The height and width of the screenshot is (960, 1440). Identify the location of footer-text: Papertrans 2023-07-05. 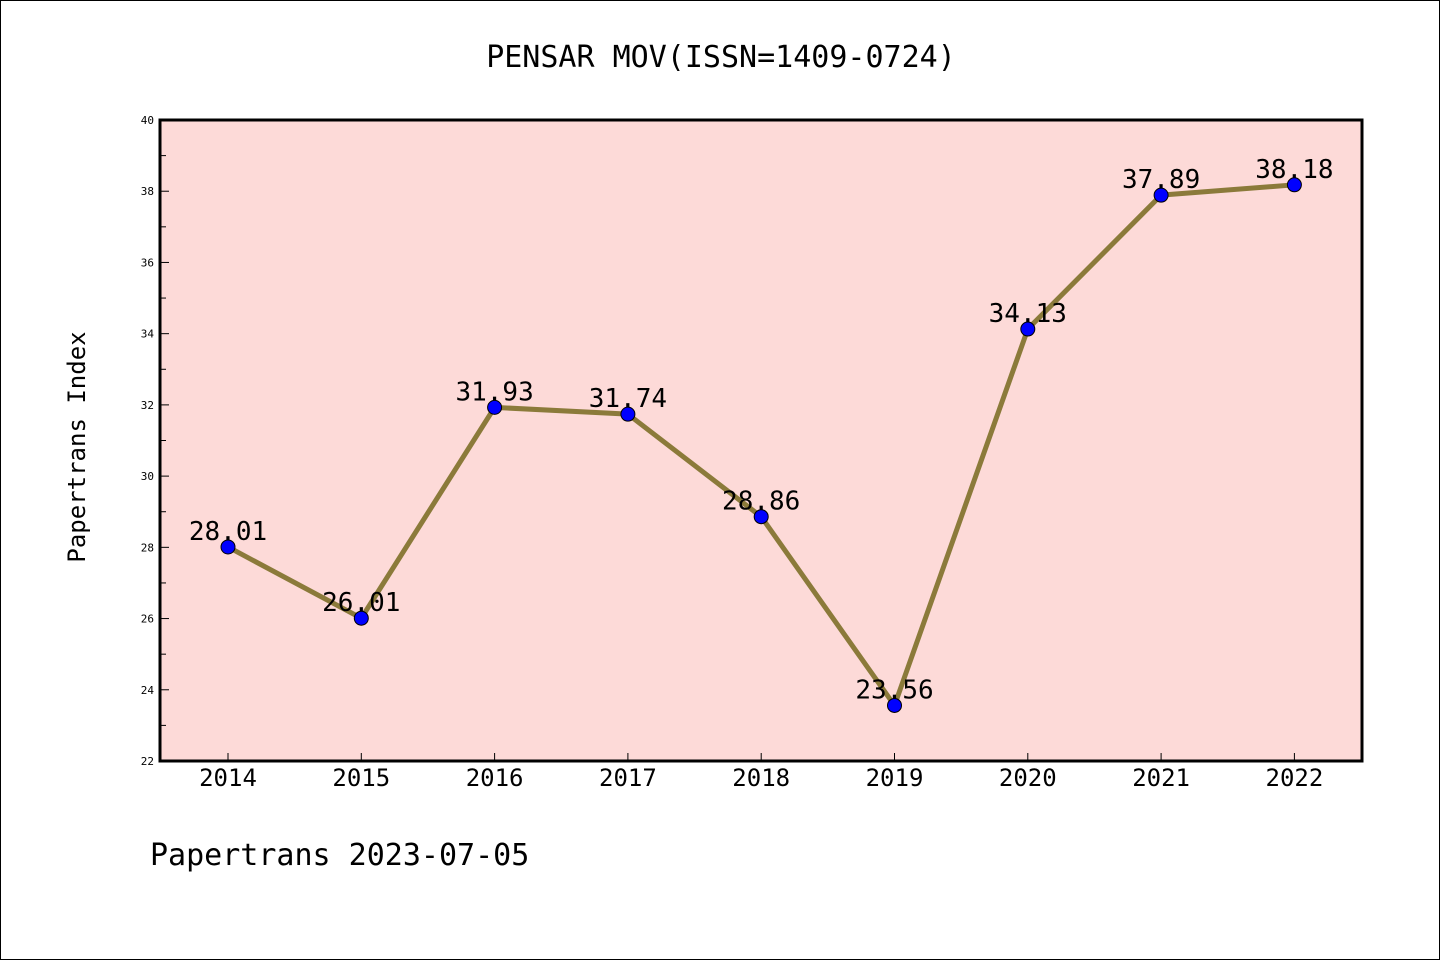
(339, 855).